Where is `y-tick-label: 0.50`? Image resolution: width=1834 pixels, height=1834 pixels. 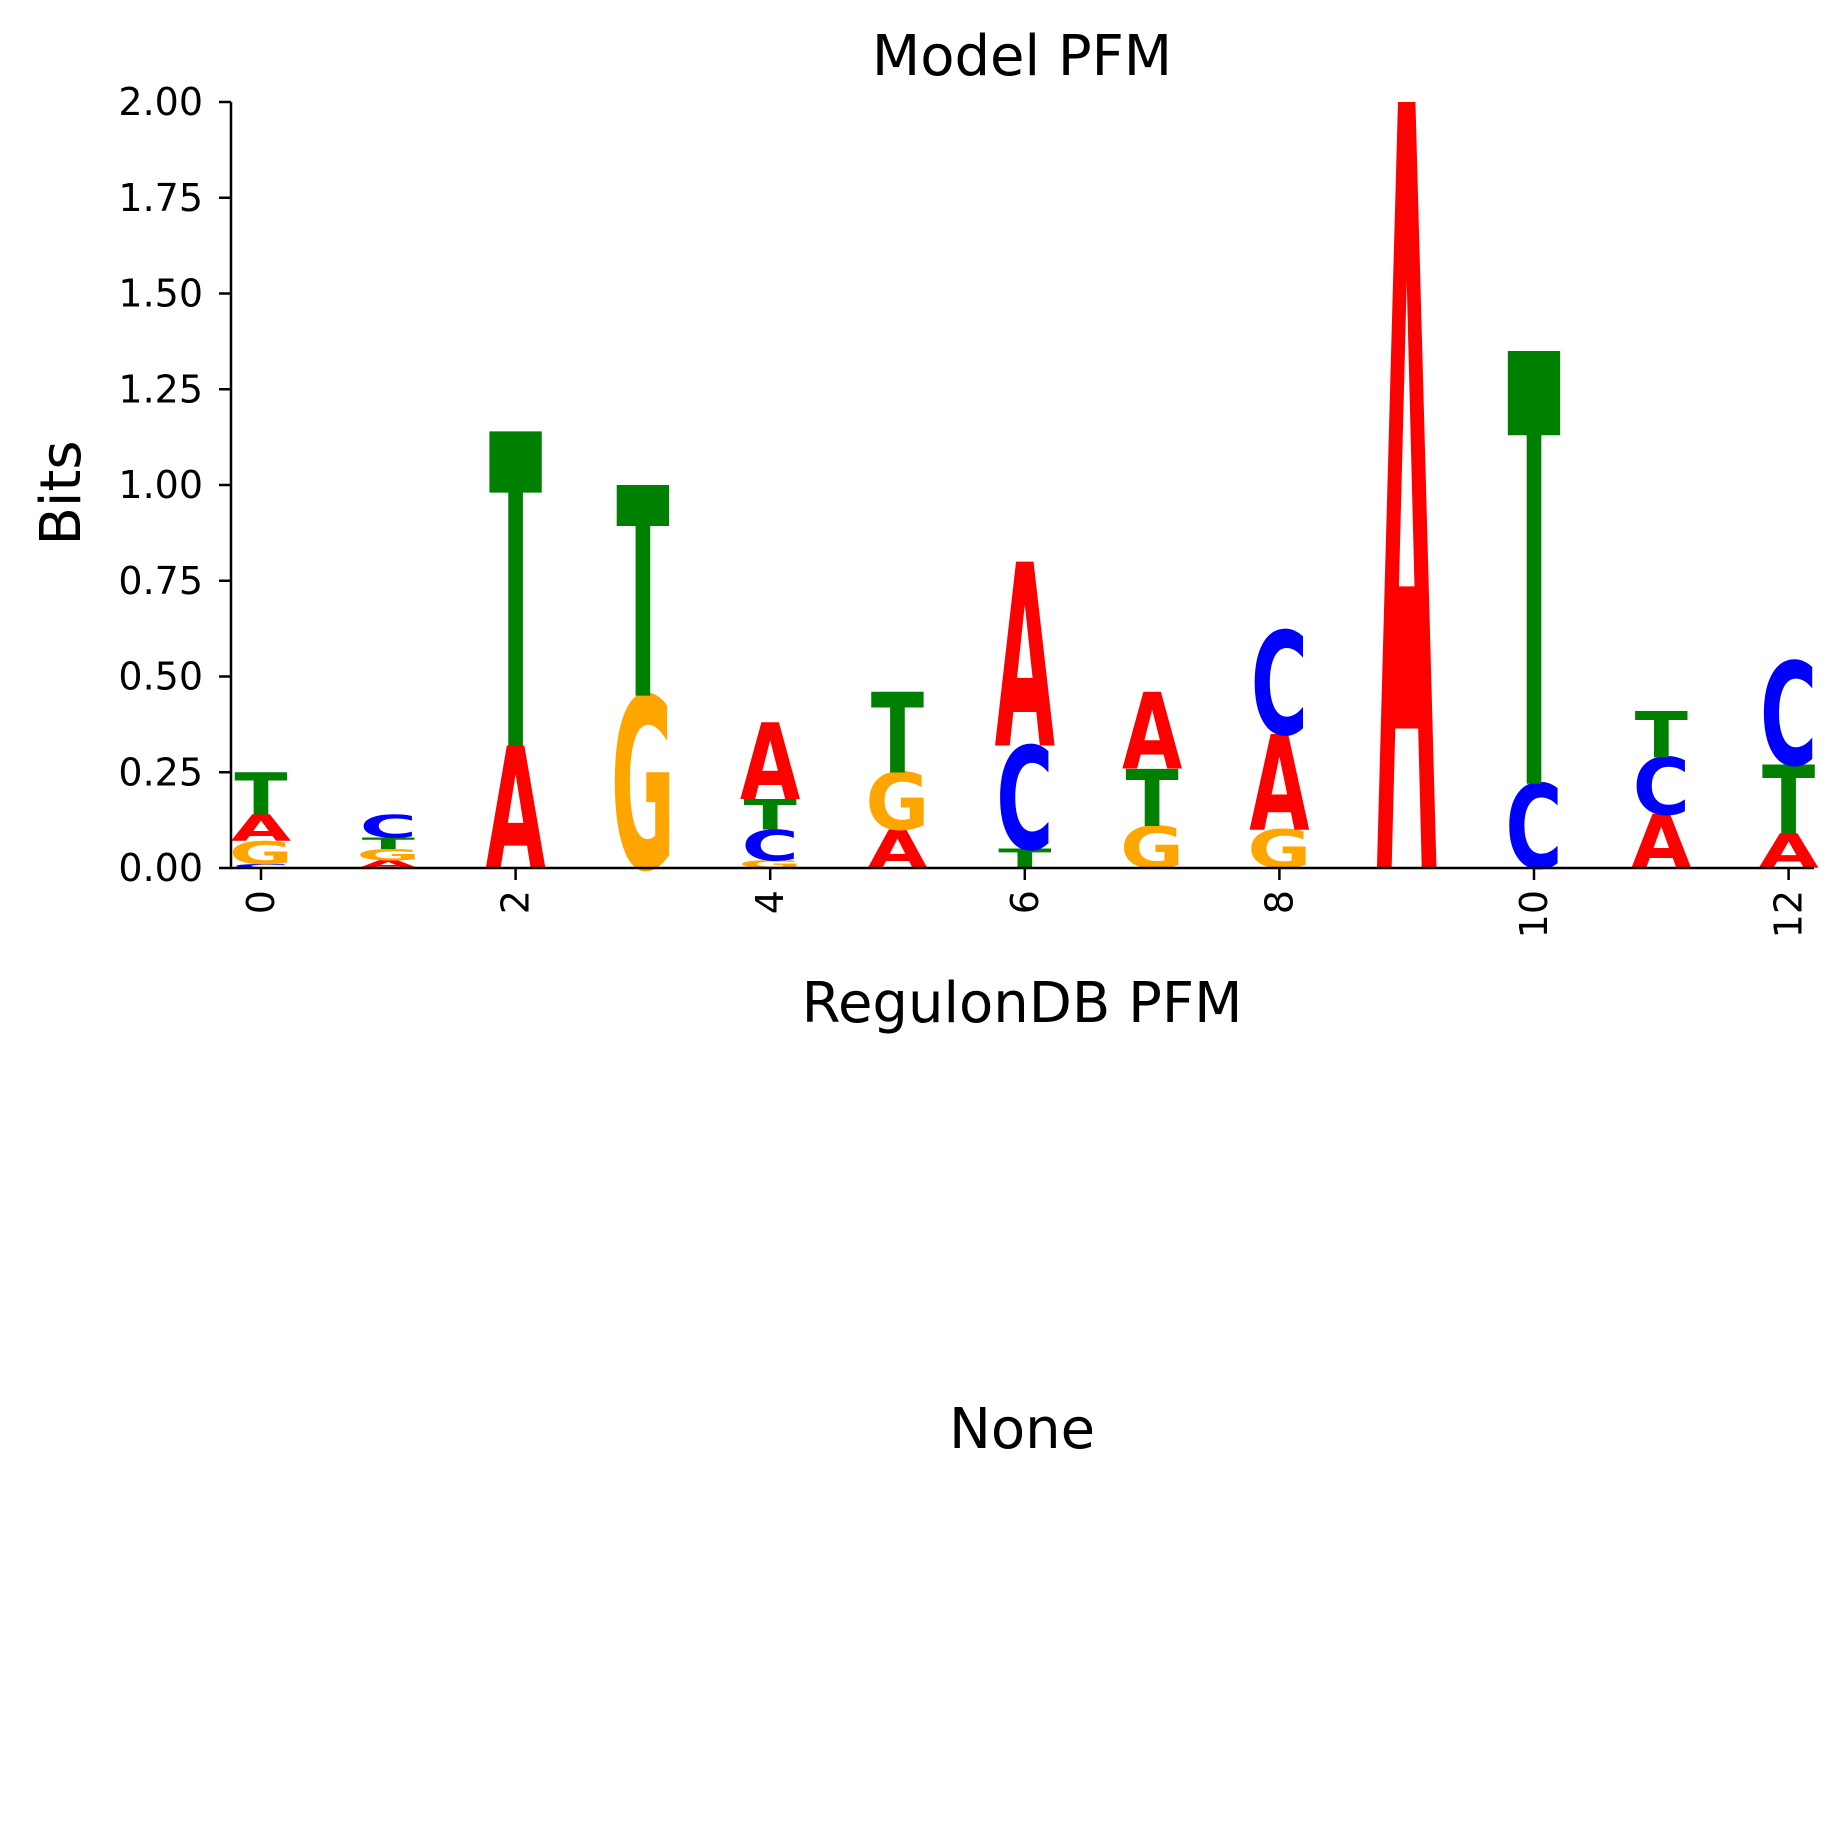
y-tick-label: 0.50 is located at coordinates (160, 677).